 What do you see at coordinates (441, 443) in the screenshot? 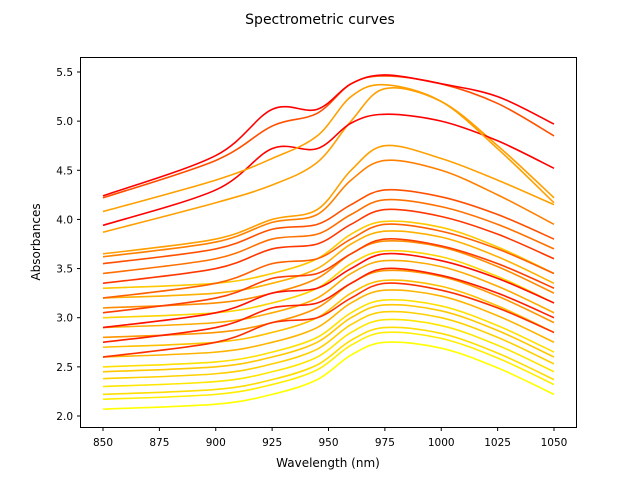
I see `x-tick-label: 1000` at bounding box center [441, 443].